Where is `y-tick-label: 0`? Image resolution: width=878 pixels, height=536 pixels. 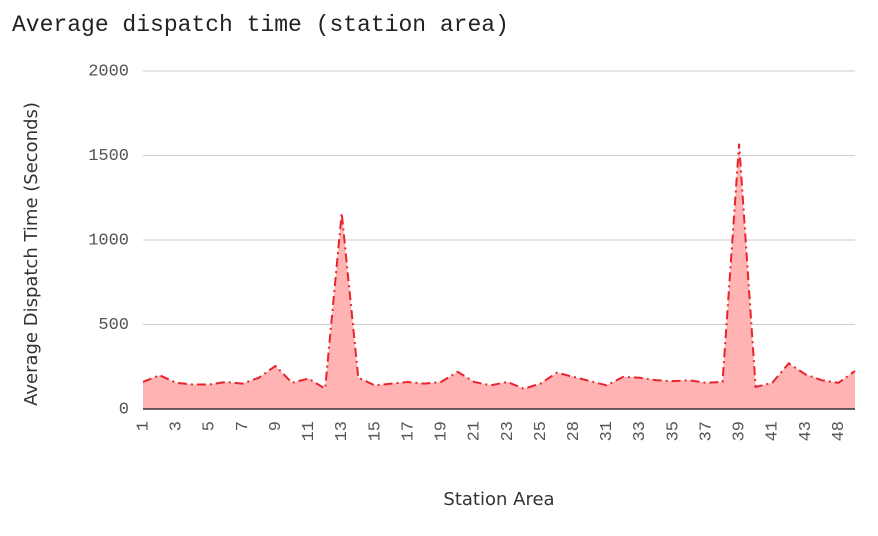 y-tick-label: 0 is located at coordinates (124, 409).